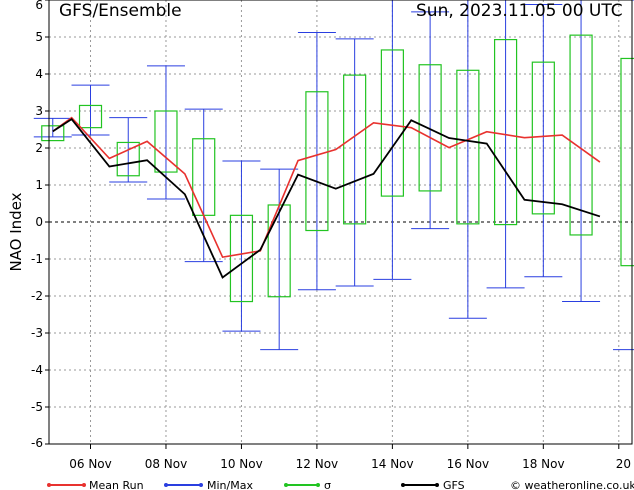 The height and width of the screenshot is (490, 634). I want to click on y-tick-label: -6, so click(37, 443).